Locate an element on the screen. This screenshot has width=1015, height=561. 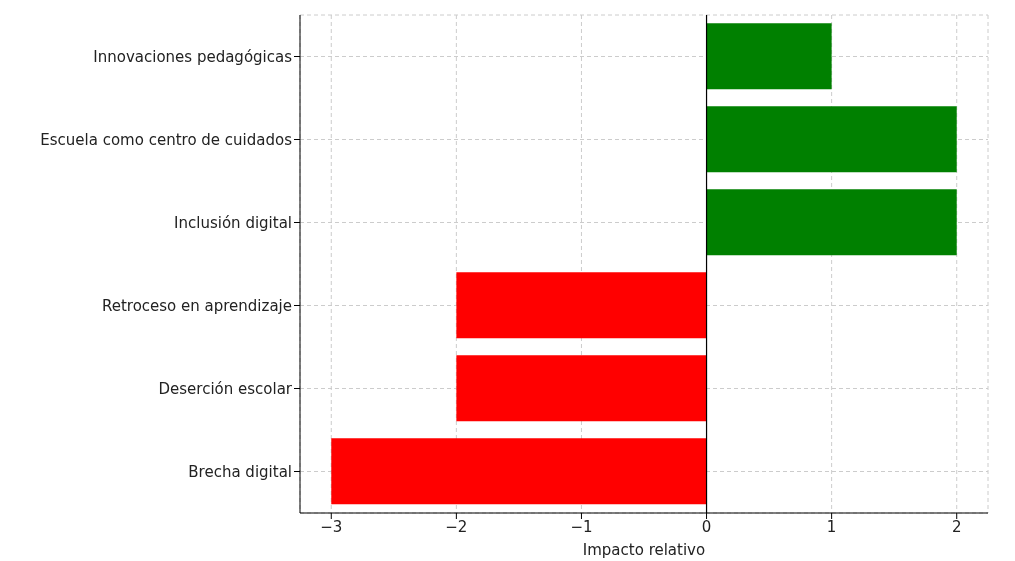
x-tick-label: 1 is located at coordinates (831, 526).